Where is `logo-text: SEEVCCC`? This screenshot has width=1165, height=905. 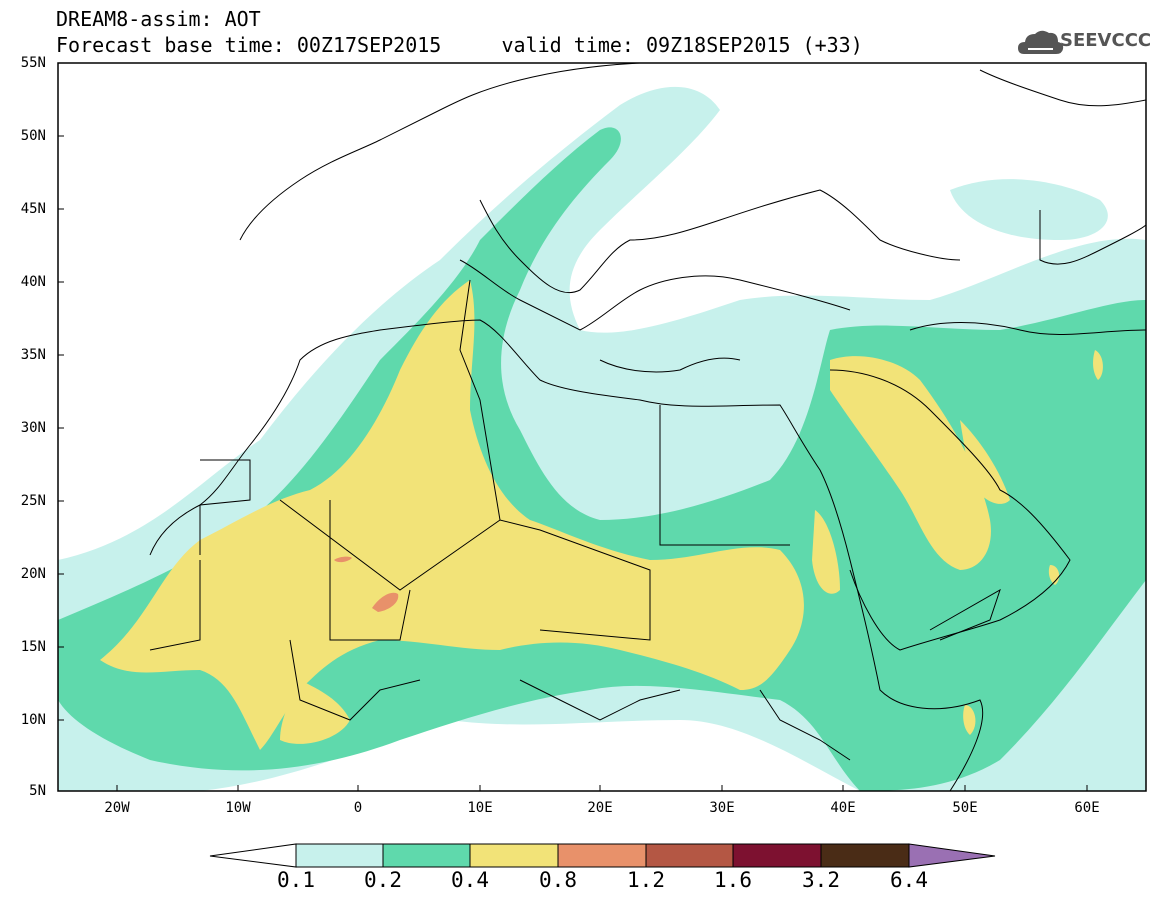 logo-text: SEEVCCC is located at coordinates (1106, 40).